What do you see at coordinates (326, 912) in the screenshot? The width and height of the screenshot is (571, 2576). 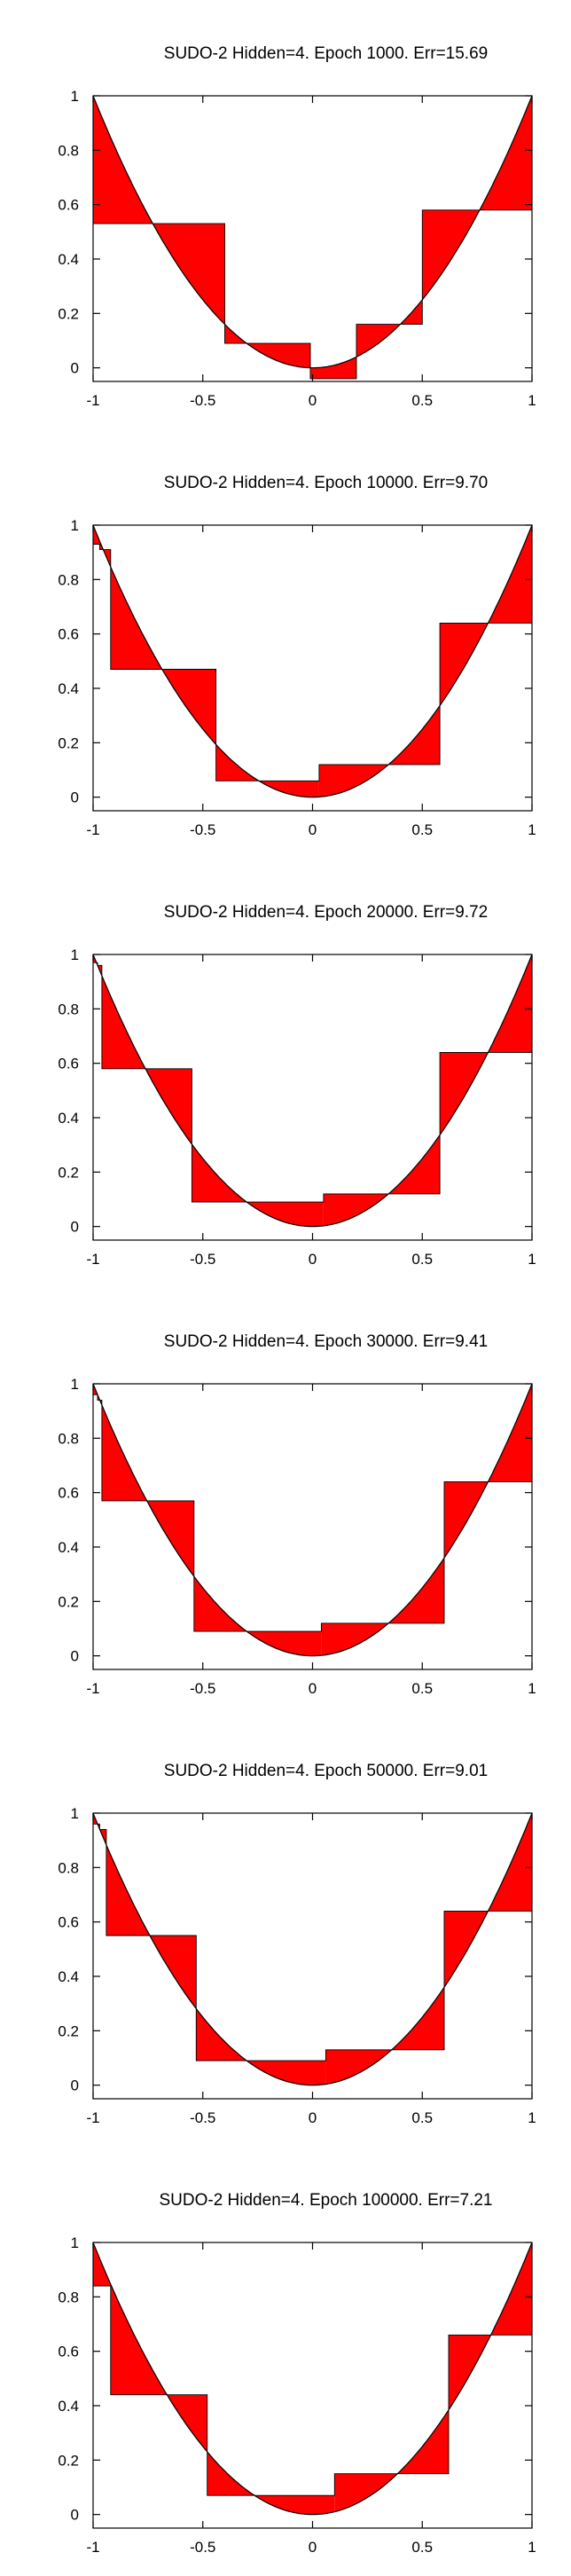 I see `chart-title: SUDO-2 Hidden=4. Epoch 20000. Err=9.72` at bounding box center [326, 912].